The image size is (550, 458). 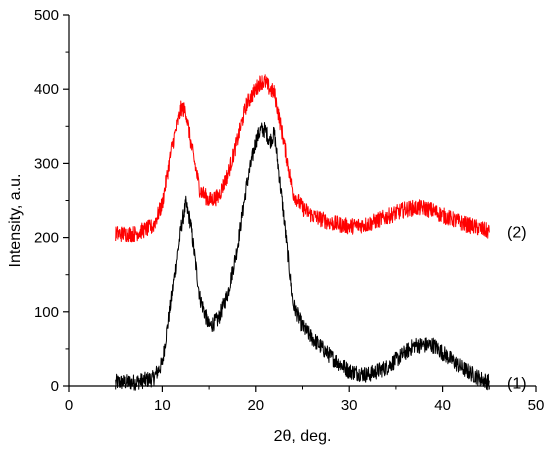 I want to click on x-axis-title: 2θ, deg., so click(x=303, y=436).